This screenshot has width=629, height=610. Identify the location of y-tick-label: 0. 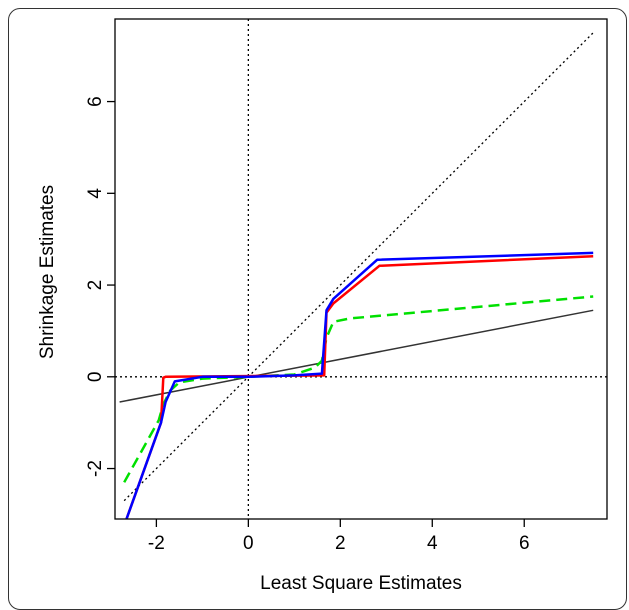
(95, 377).